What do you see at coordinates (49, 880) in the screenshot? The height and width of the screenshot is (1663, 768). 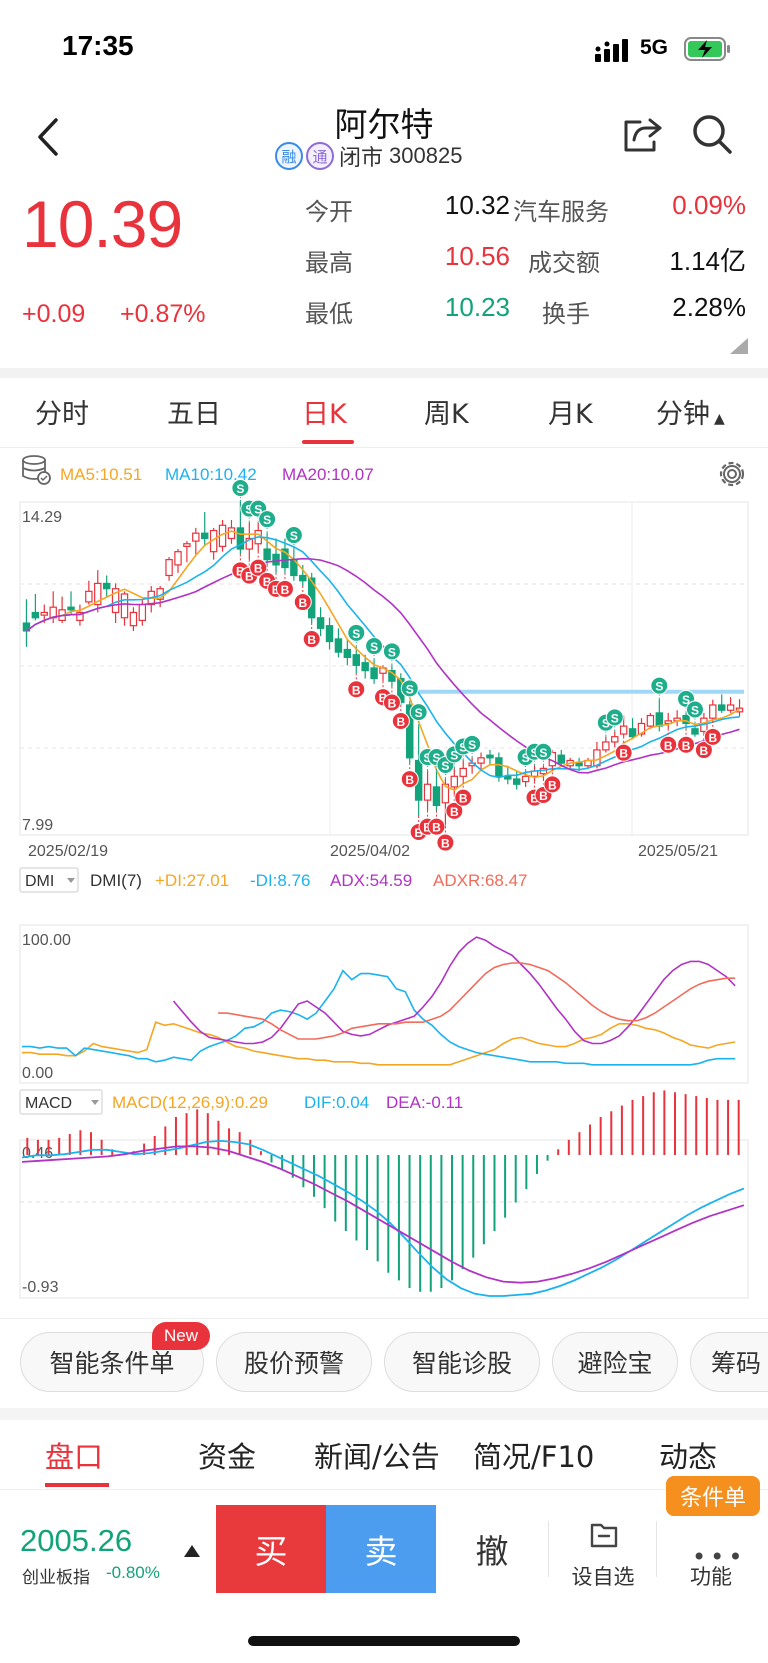 I see `dmi-selector` at bounding box center [49, 880].